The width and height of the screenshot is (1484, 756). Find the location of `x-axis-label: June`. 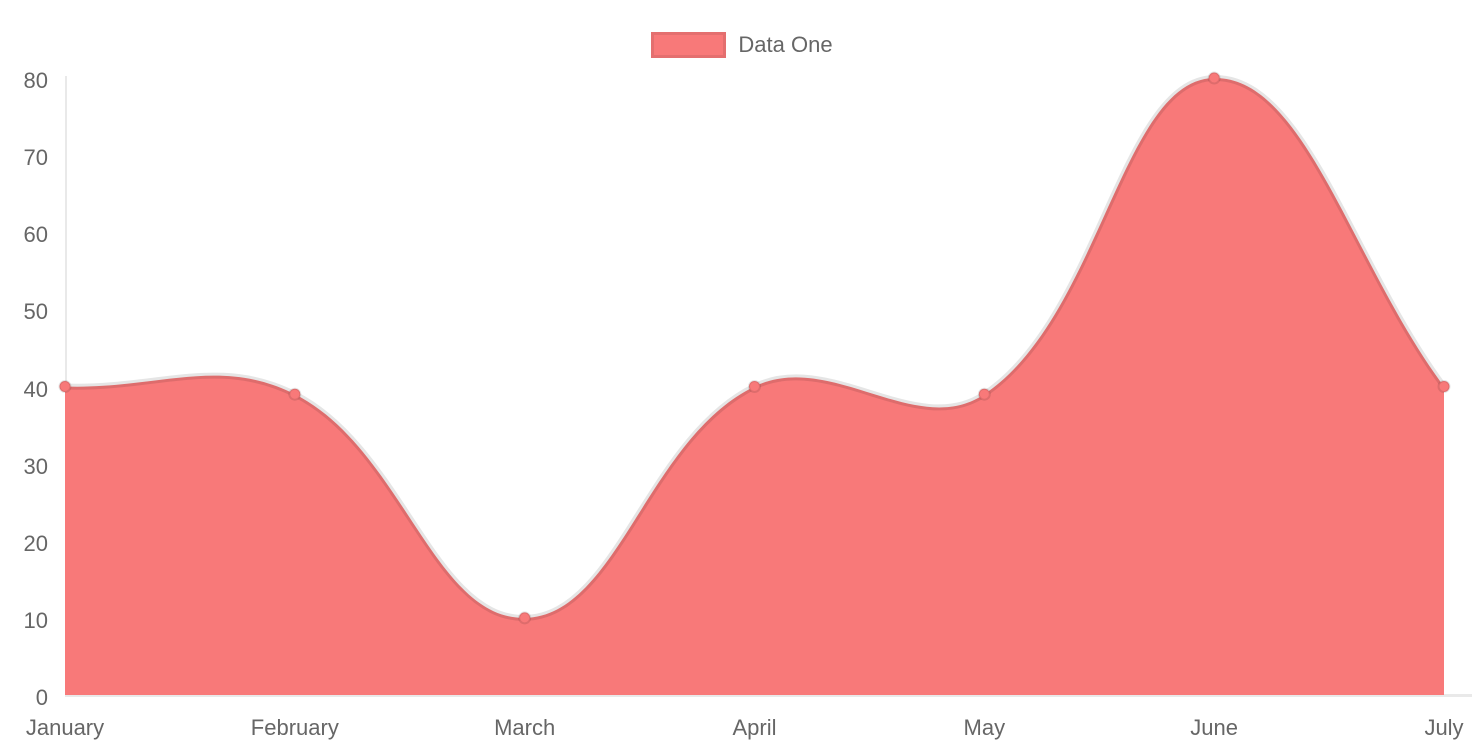

x-axis-label: June is located at coordinates (1214, 727).